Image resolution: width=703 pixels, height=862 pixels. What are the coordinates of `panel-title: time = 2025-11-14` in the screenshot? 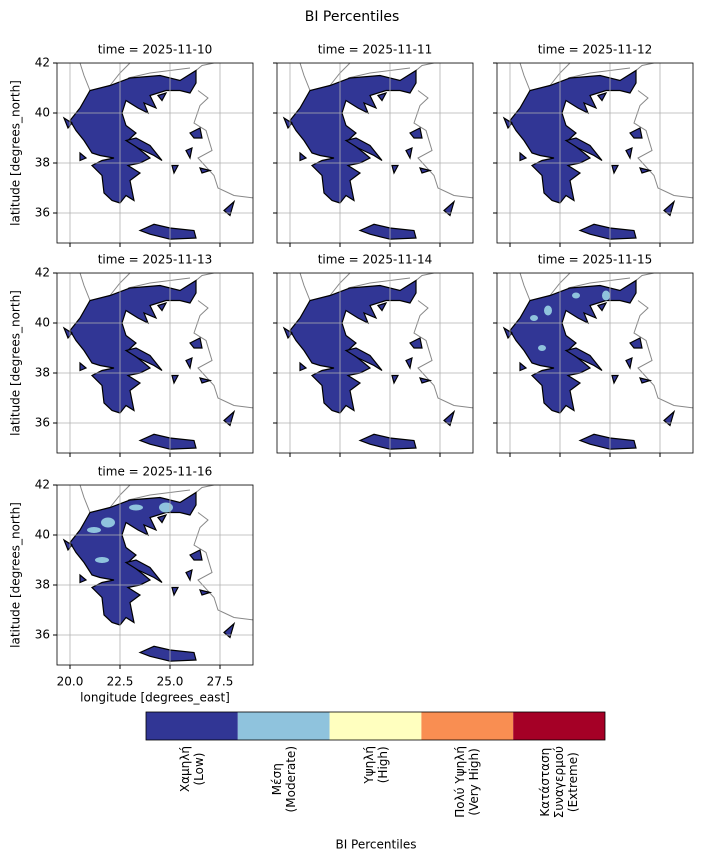 It's located at (375, 260).